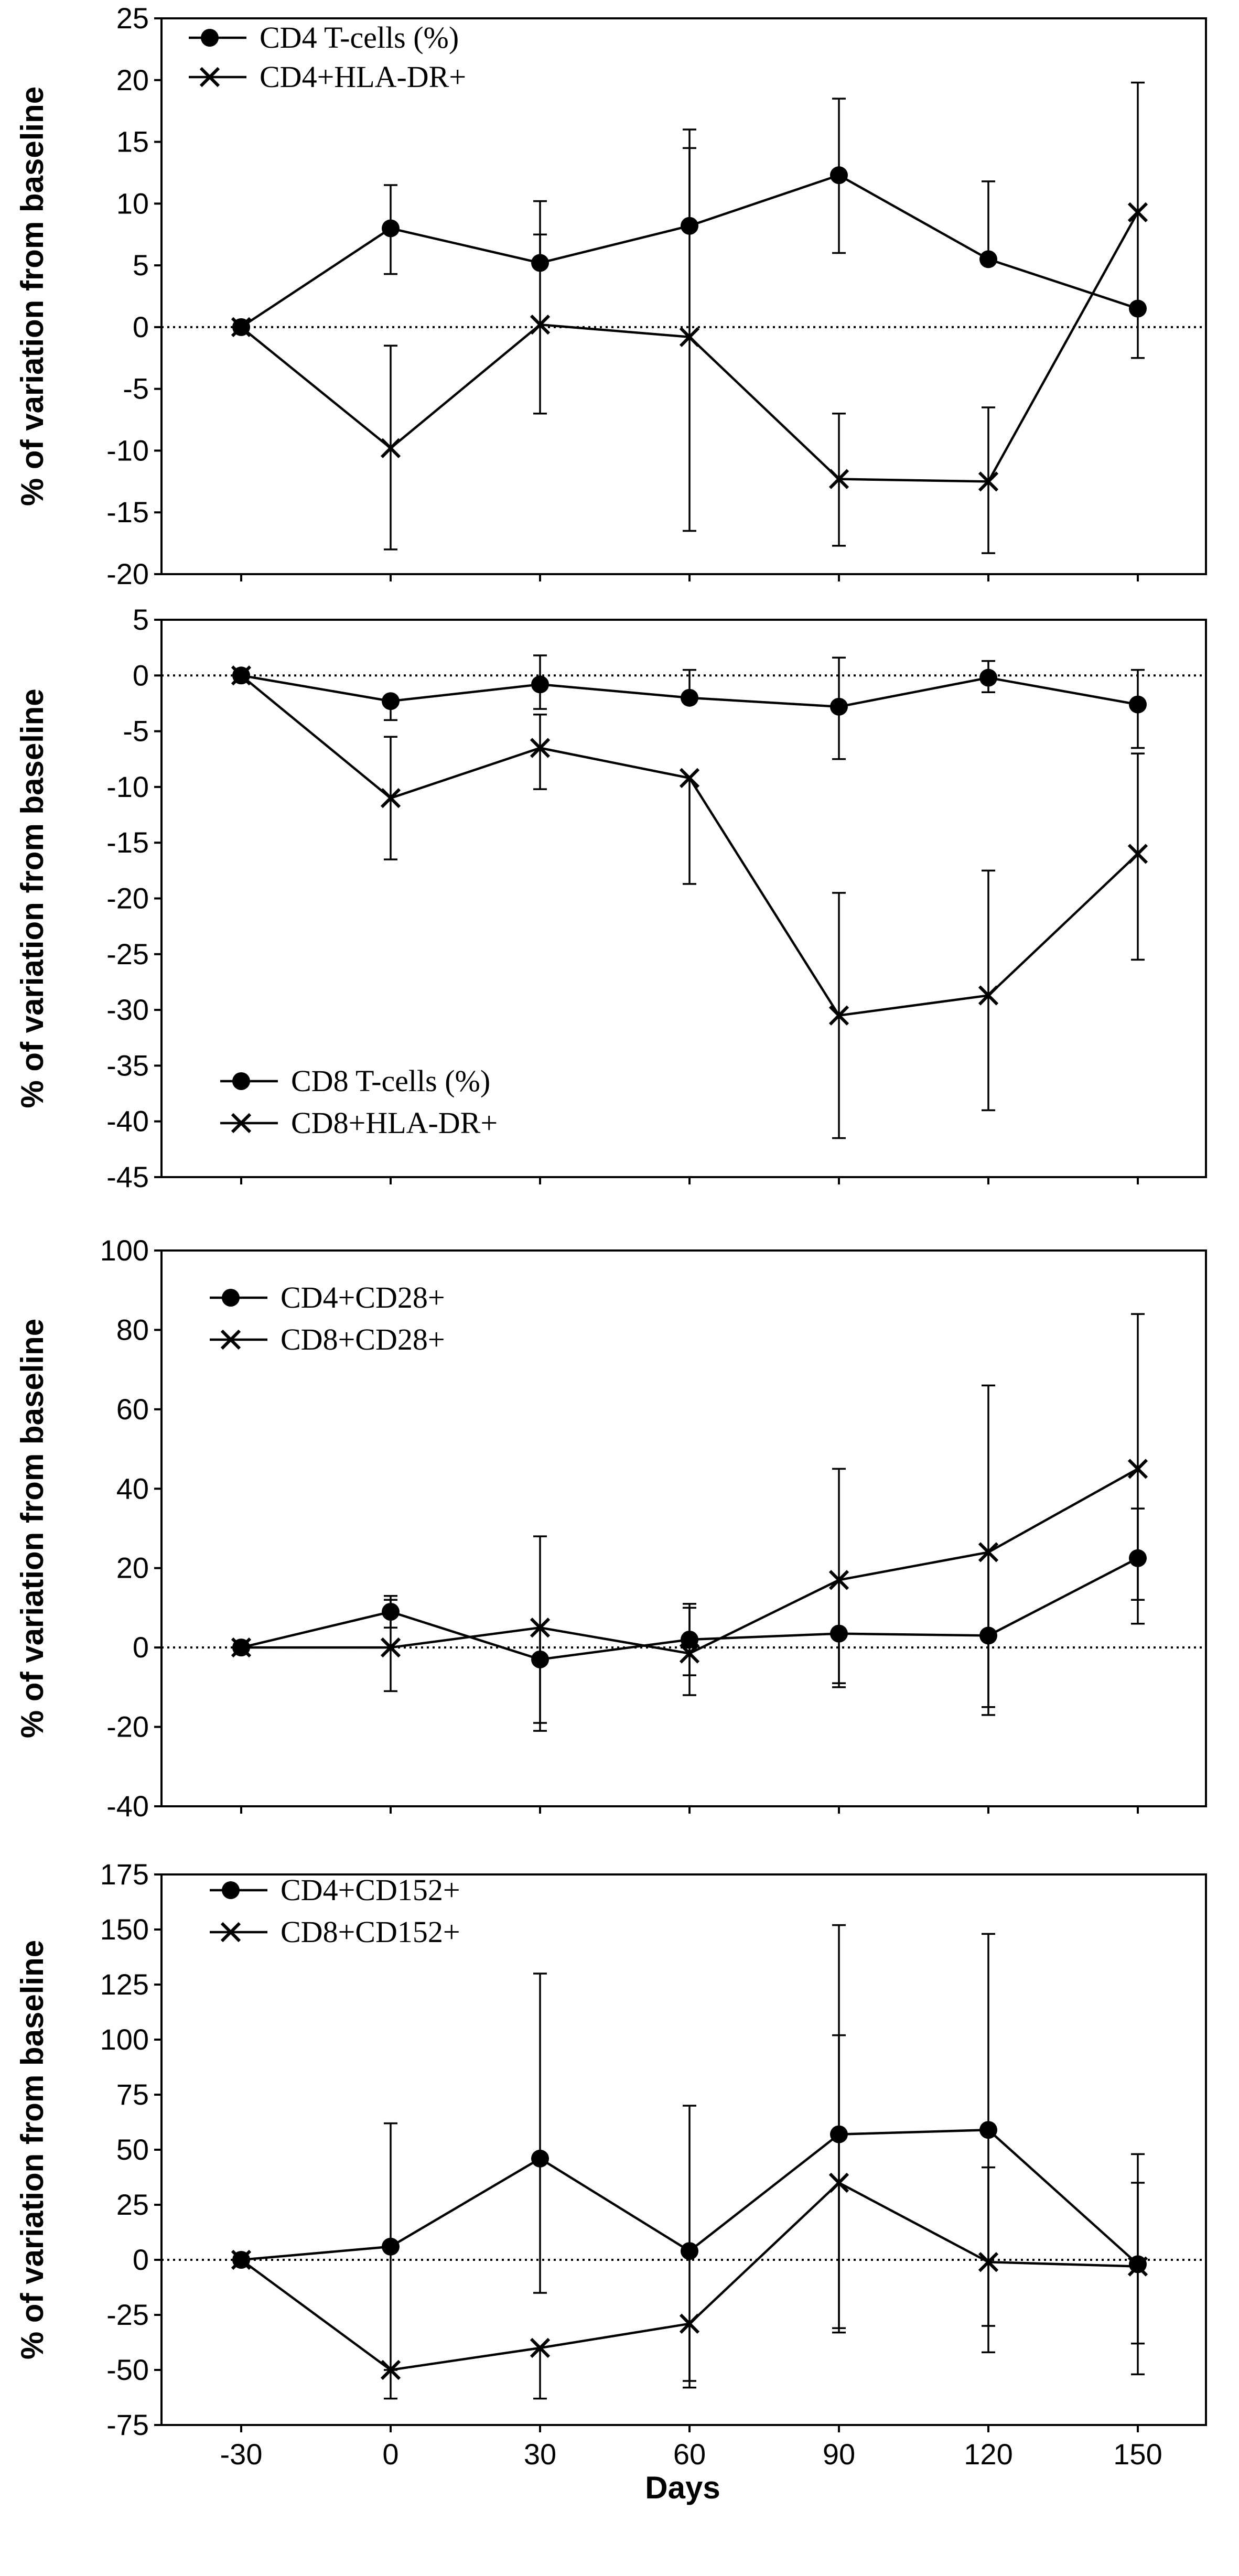 Image resolution: width=1239 pixels, height=2576 pixels. What do you see at coordinates (132, 141) in the screenshot?
I see `y-tick-label: 15` at bounding box center [132, 141].